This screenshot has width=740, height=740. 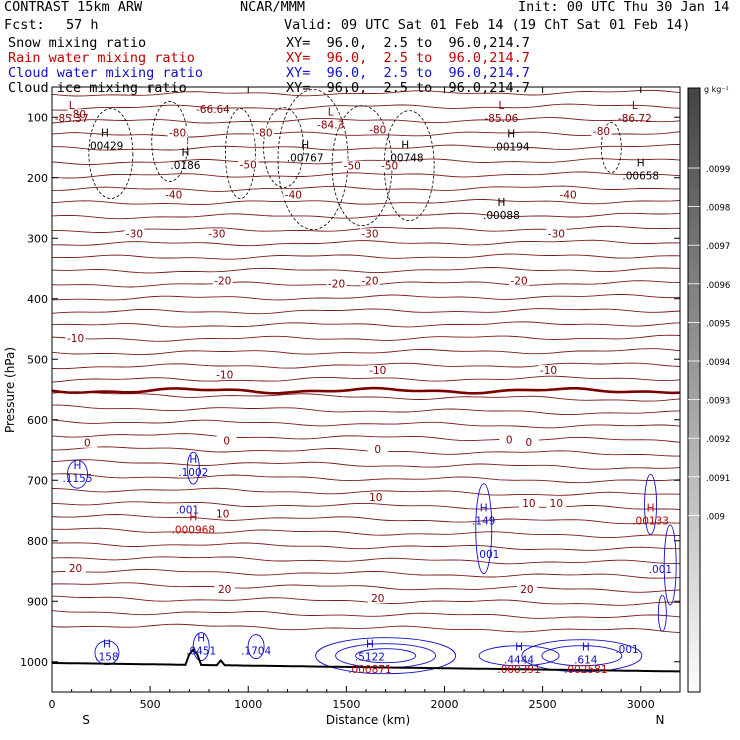 What do you see at coordinates (226, 441) in the screenshot?
I see `temperature-label: 0` at bounding box center [226, 441].